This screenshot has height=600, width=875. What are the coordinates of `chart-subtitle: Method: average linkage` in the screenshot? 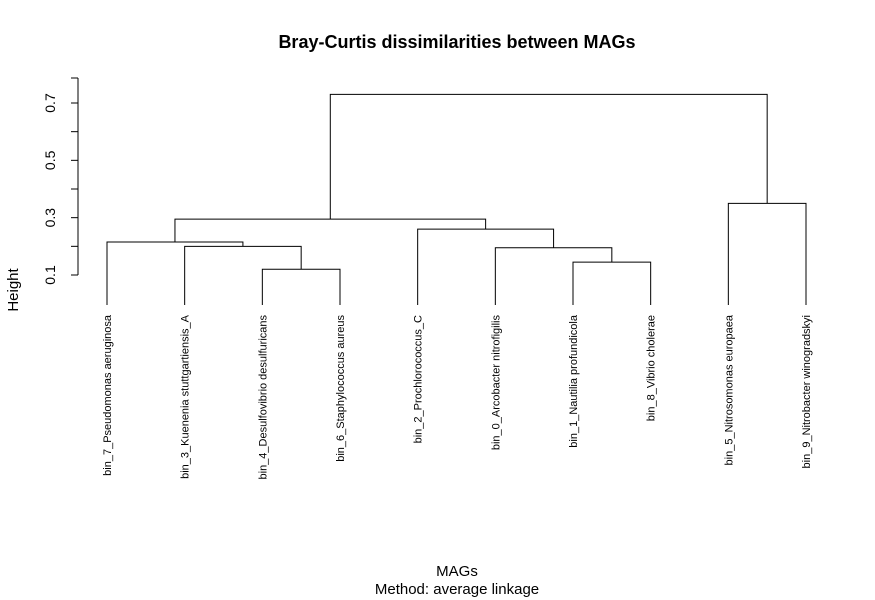 It's located at (457, 589).